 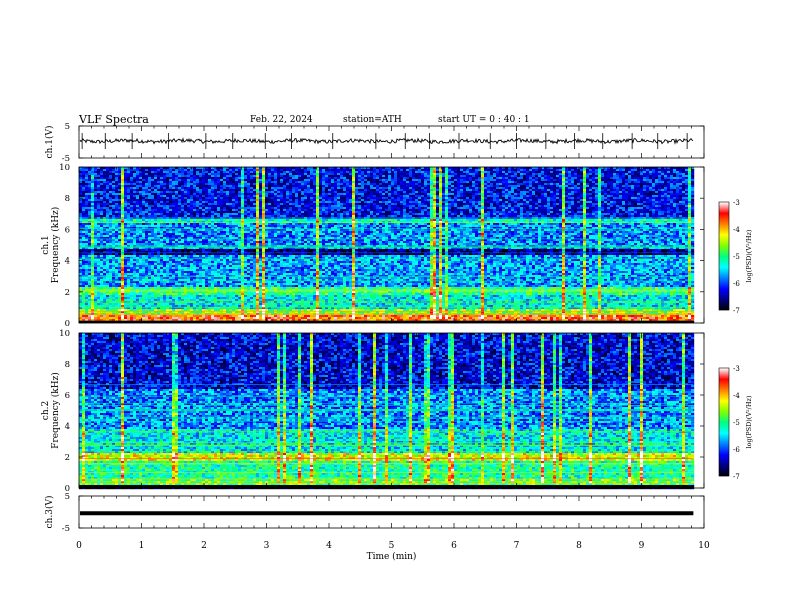 What do you see at coordinates (372, 120) in the screenshot?
I see `station-label: station=ATH` at bounding box center [372, 120].